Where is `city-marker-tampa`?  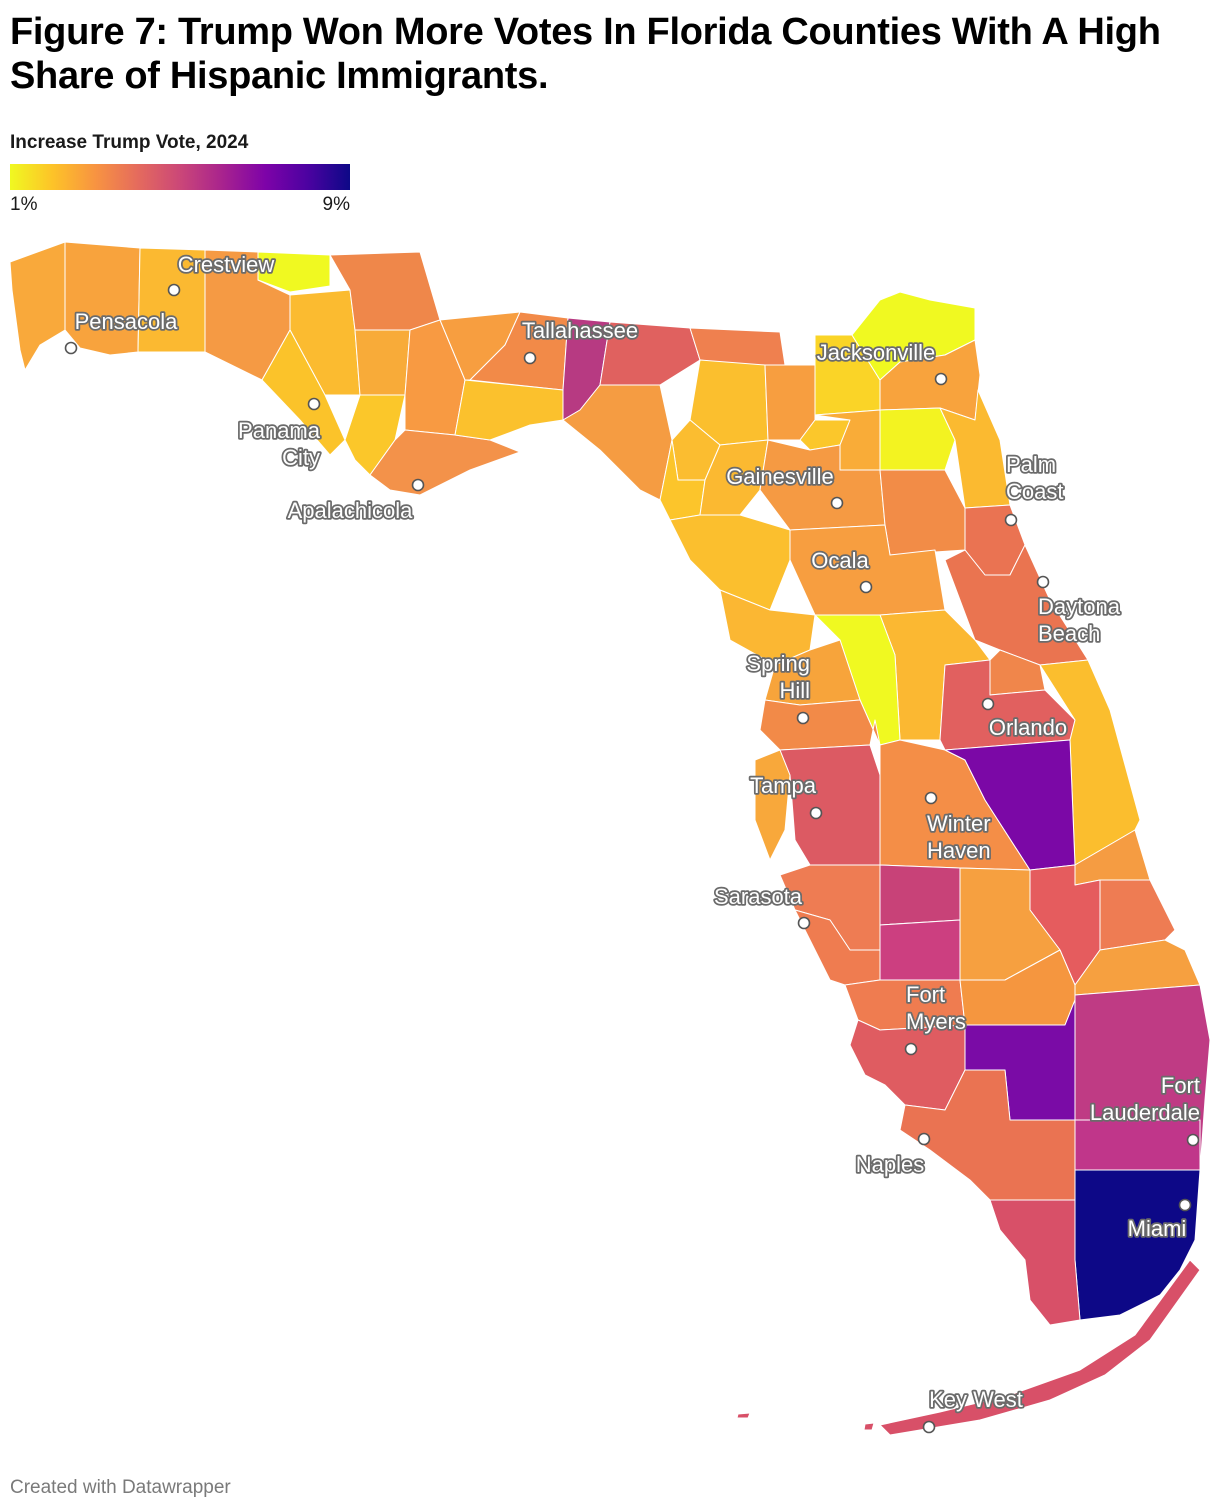
city-marker-tampa is located at coordinates (816, 813).